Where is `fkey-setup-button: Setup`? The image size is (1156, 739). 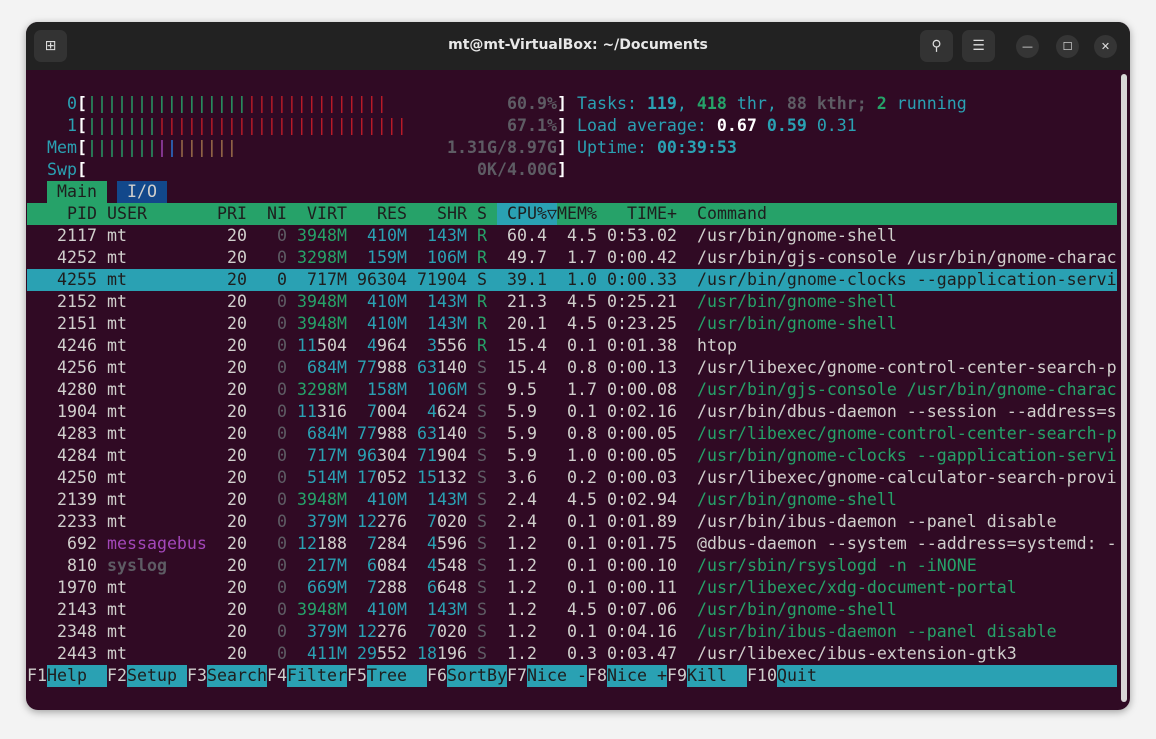 fkey-setup-button: Setup is located at coordinates (157, 676).